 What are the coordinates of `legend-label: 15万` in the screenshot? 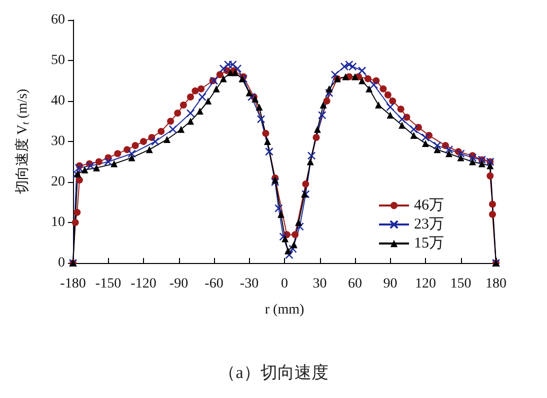 It's located at (429, 244).